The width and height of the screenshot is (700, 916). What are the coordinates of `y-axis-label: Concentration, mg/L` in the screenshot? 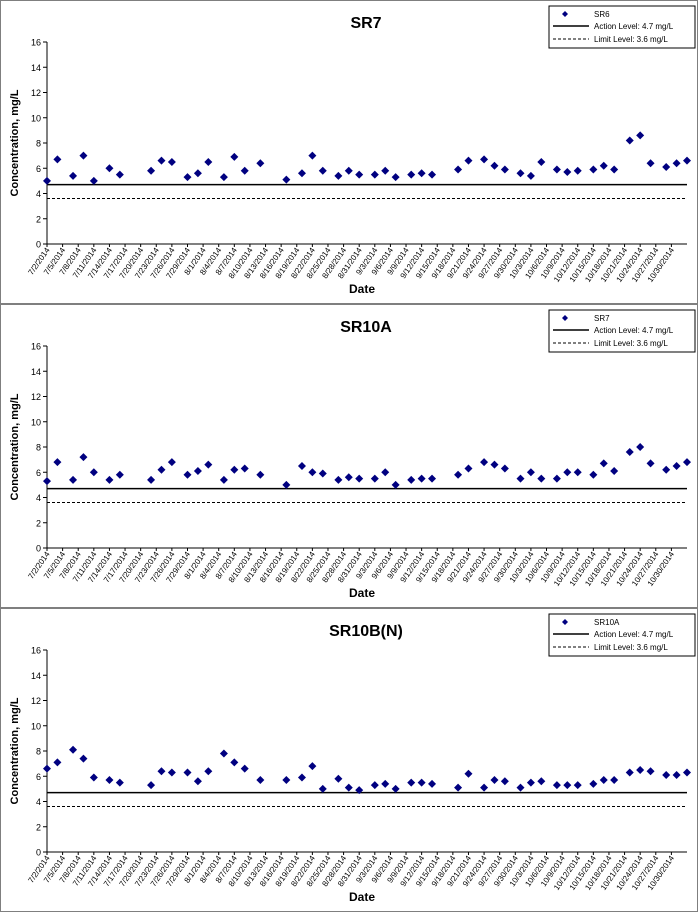 It's located at (15, 446).